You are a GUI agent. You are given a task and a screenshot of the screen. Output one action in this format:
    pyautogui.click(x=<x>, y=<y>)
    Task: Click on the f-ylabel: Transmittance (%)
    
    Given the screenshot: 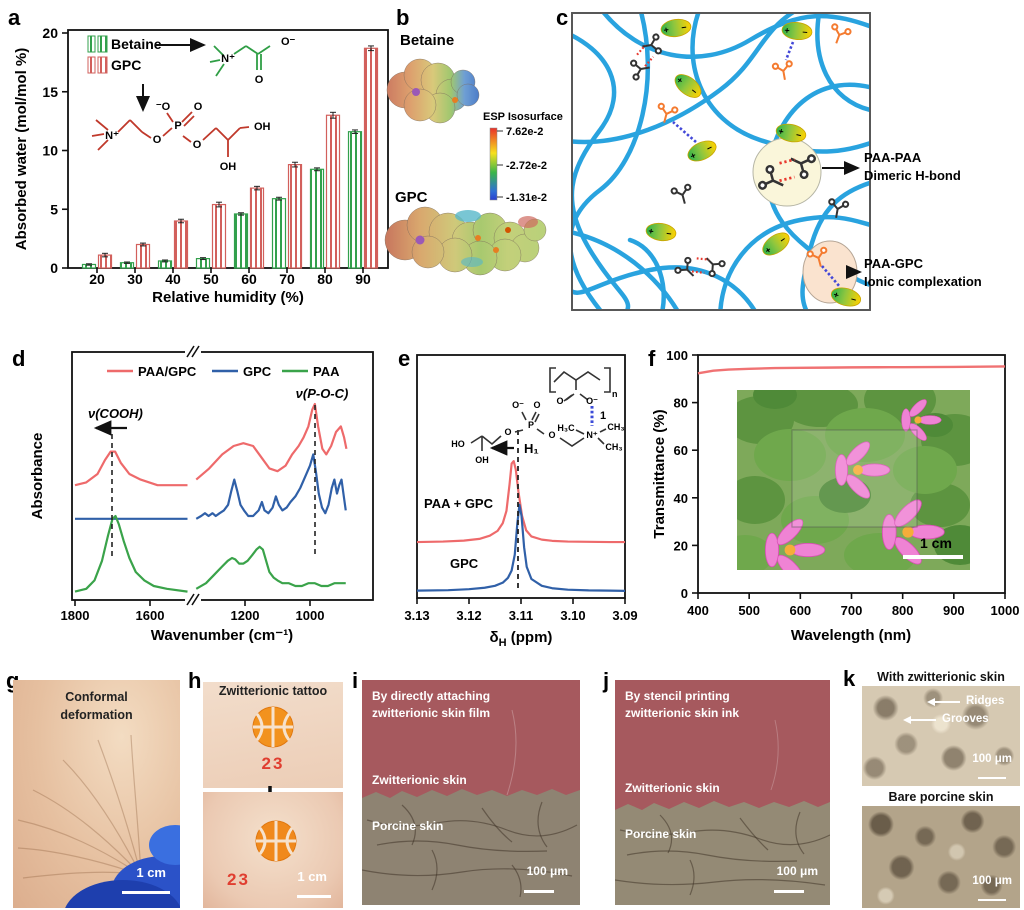 What is the action you would take?
    pyautogui.click(x=659, y=473)
    